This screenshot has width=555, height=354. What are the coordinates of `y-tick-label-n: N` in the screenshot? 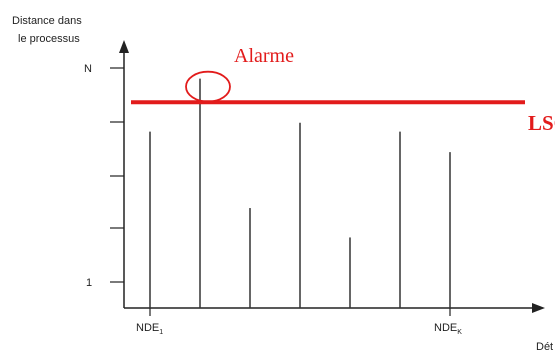 It's located at (88, 69).